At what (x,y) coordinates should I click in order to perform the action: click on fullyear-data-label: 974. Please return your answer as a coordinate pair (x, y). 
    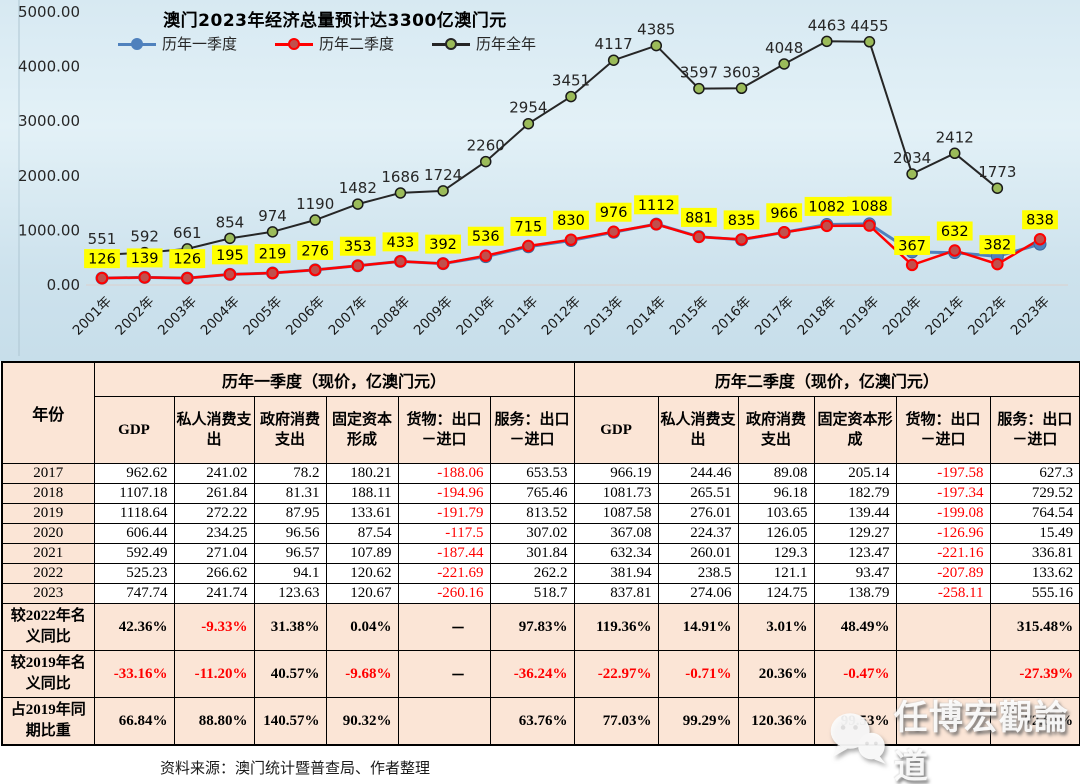
    Looking at the image, I should click on (272, 216).